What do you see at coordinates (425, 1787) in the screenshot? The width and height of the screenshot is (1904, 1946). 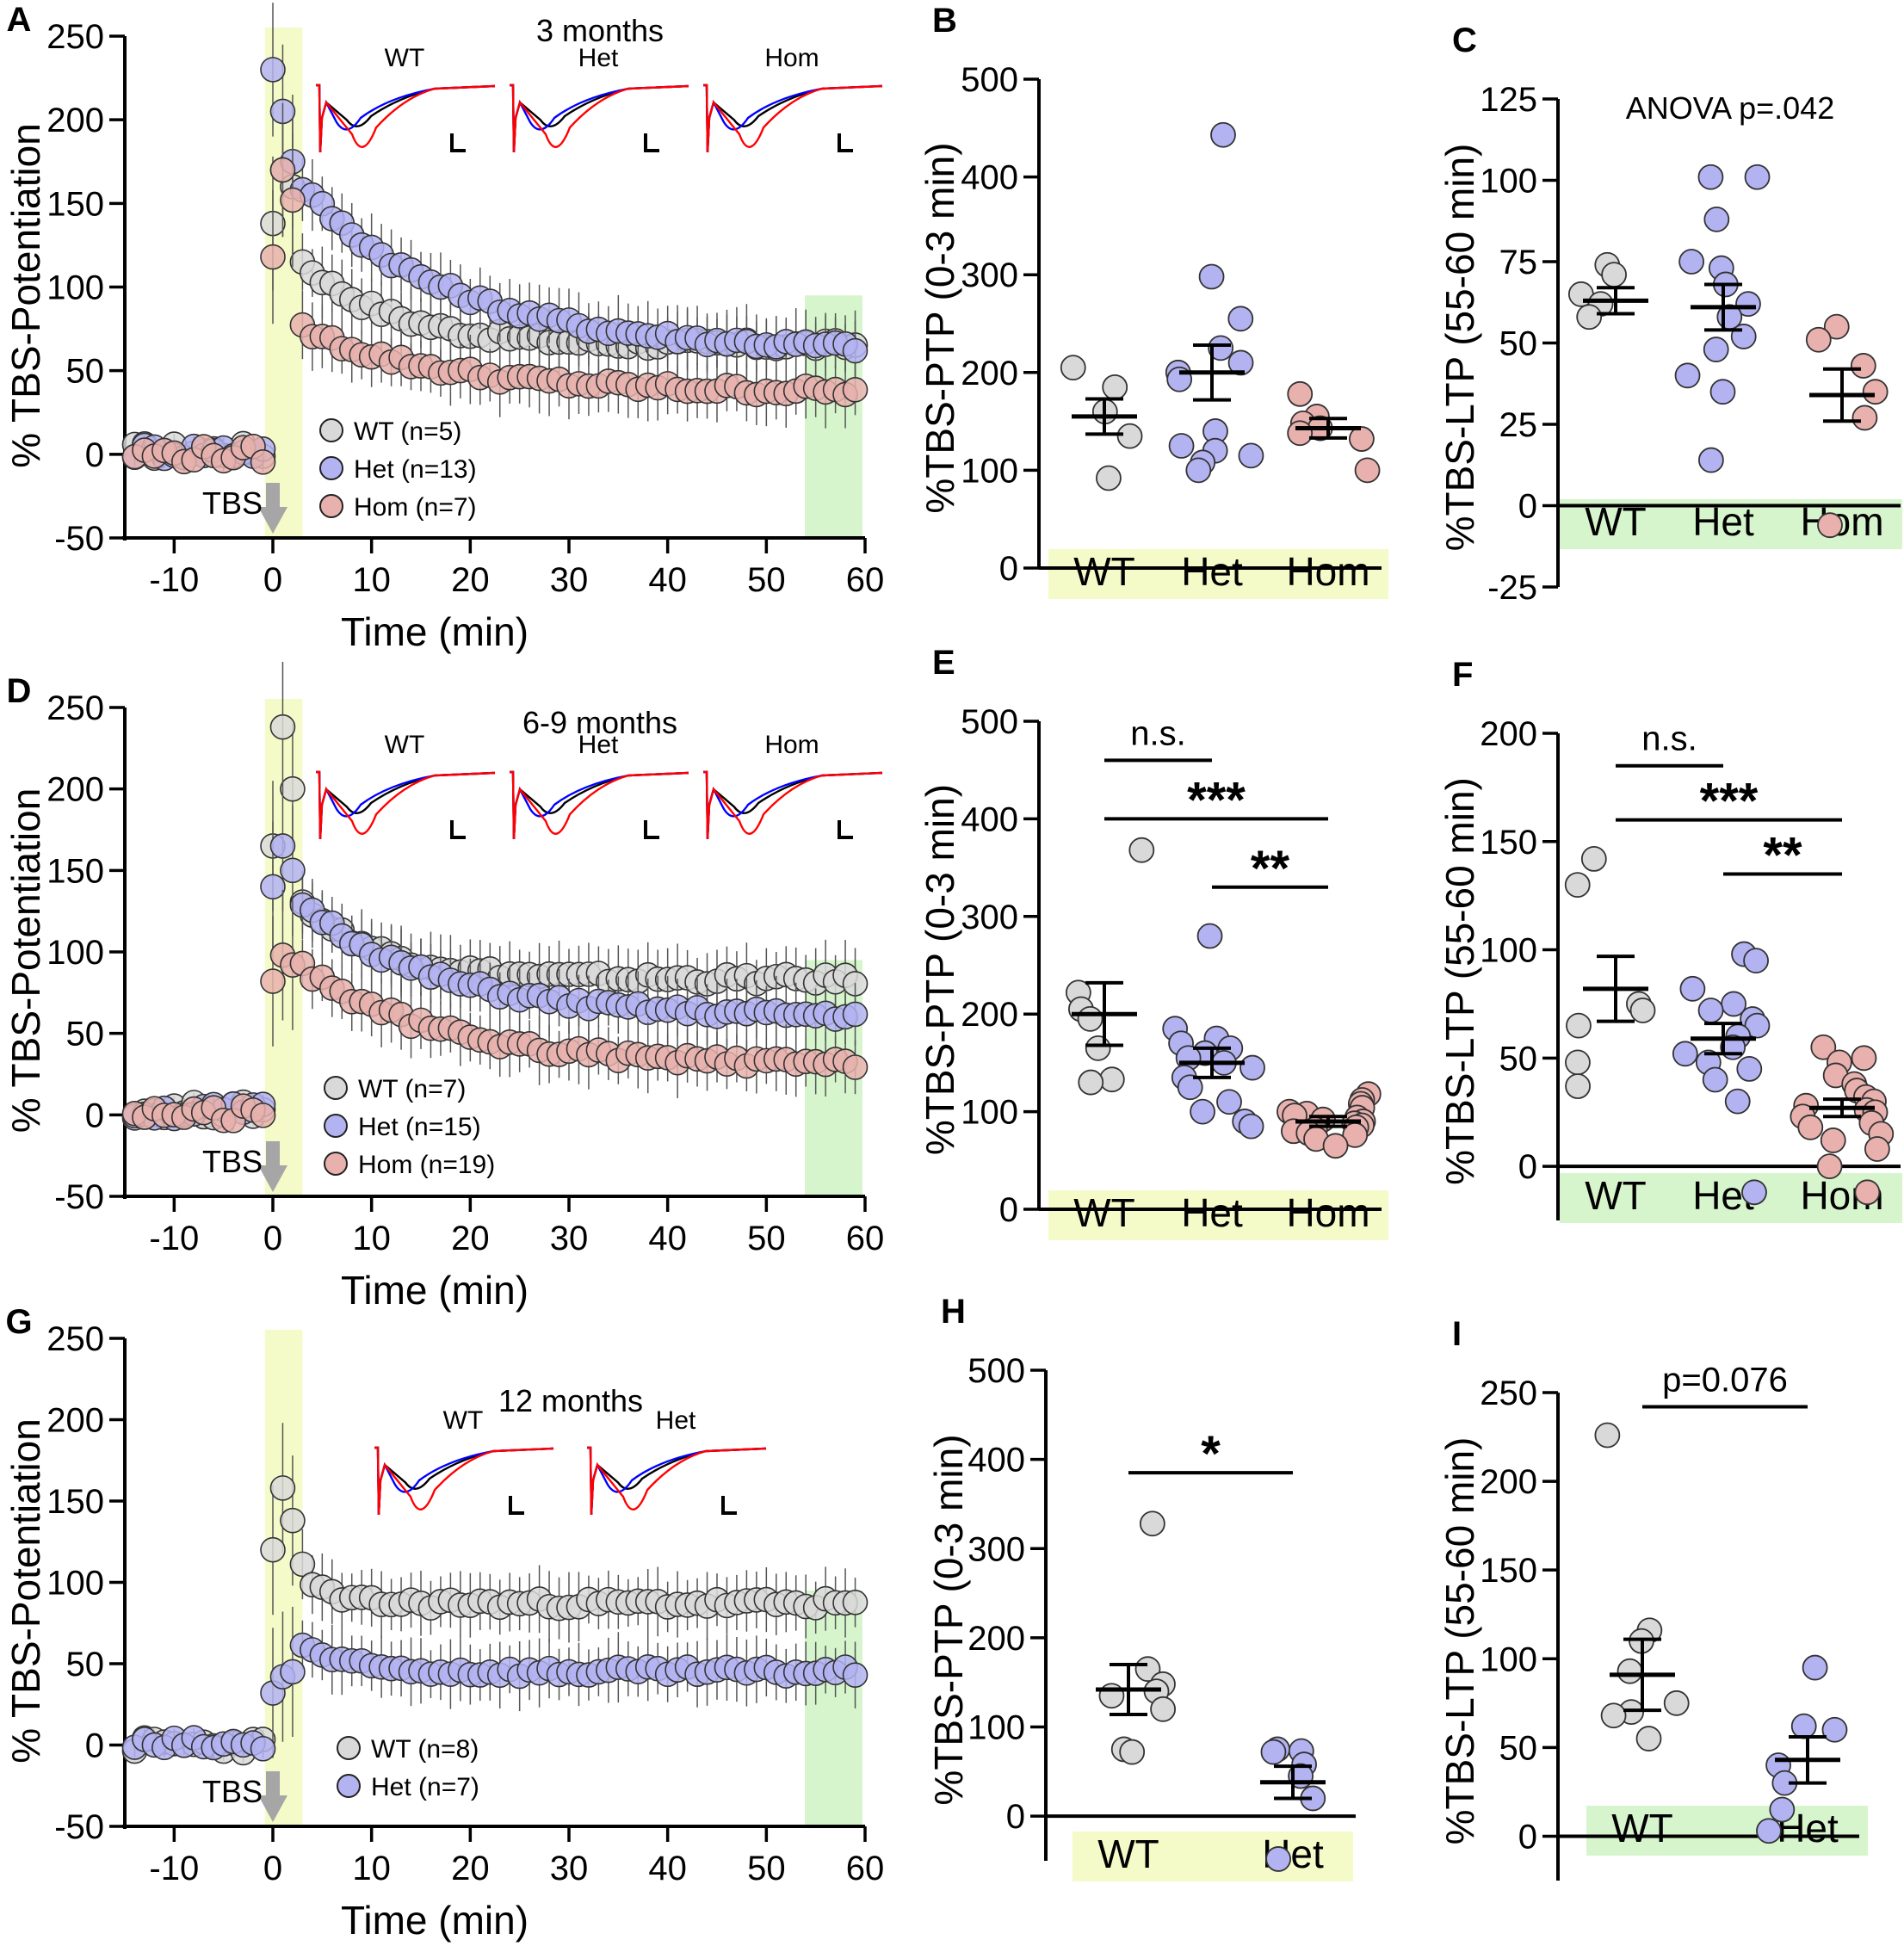 I see `legend-label: Het (n=7)` at bounding box center [425, 1787].